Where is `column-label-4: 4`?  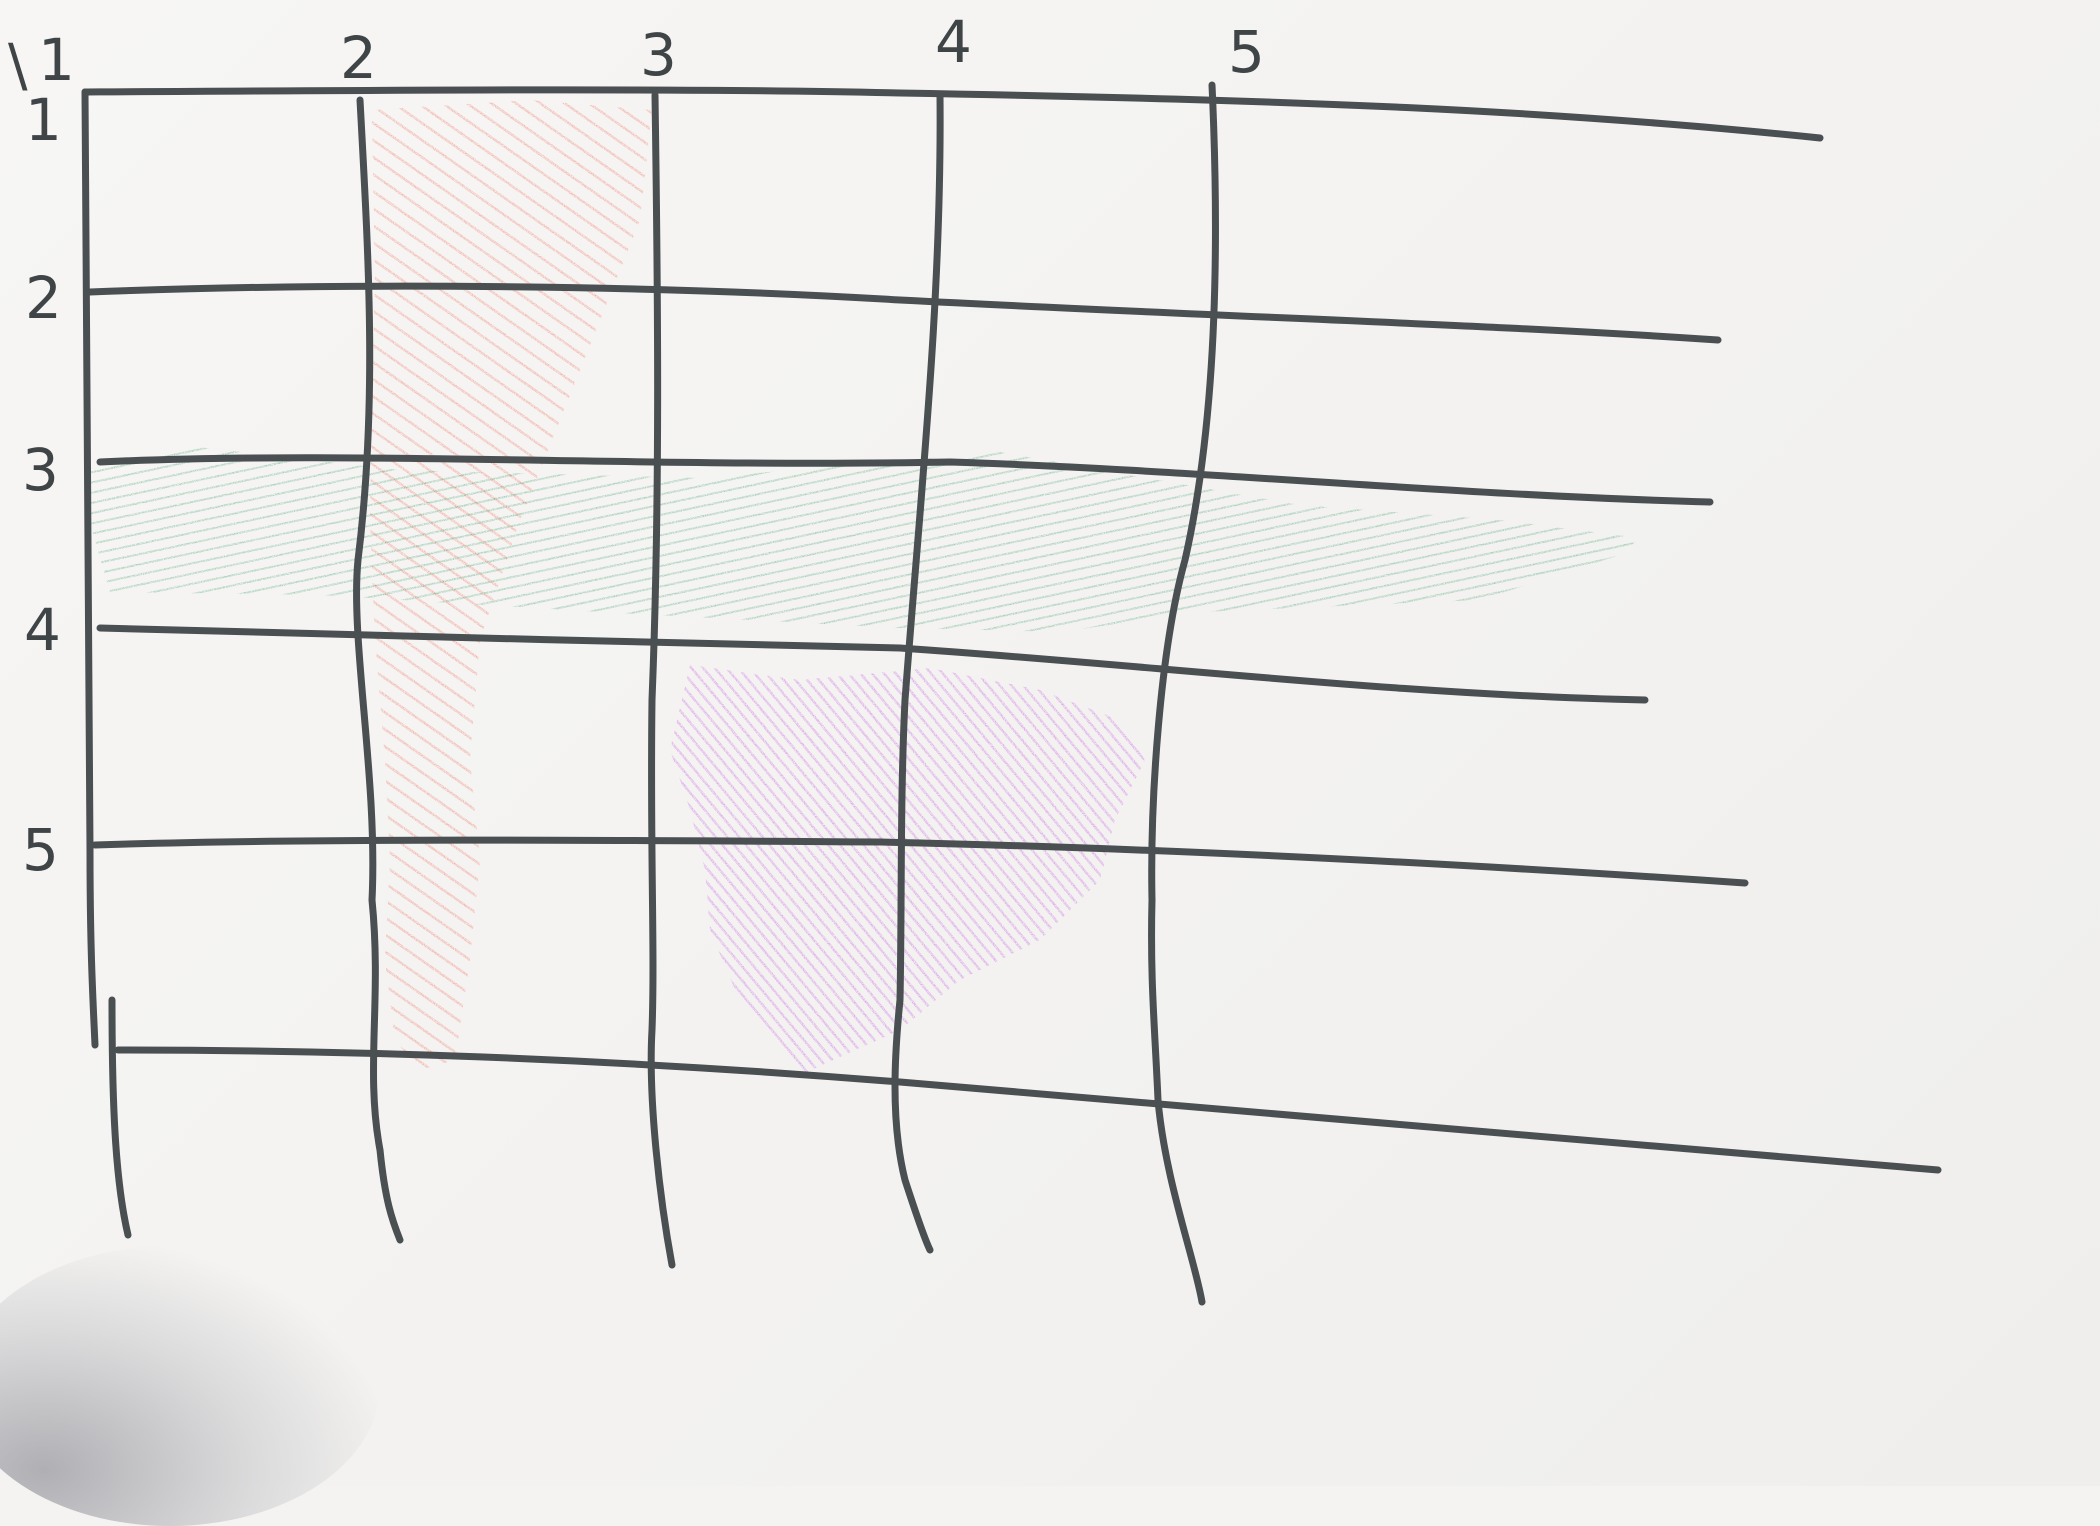 column-label-4: 4 is located at coordinates (953, 42).